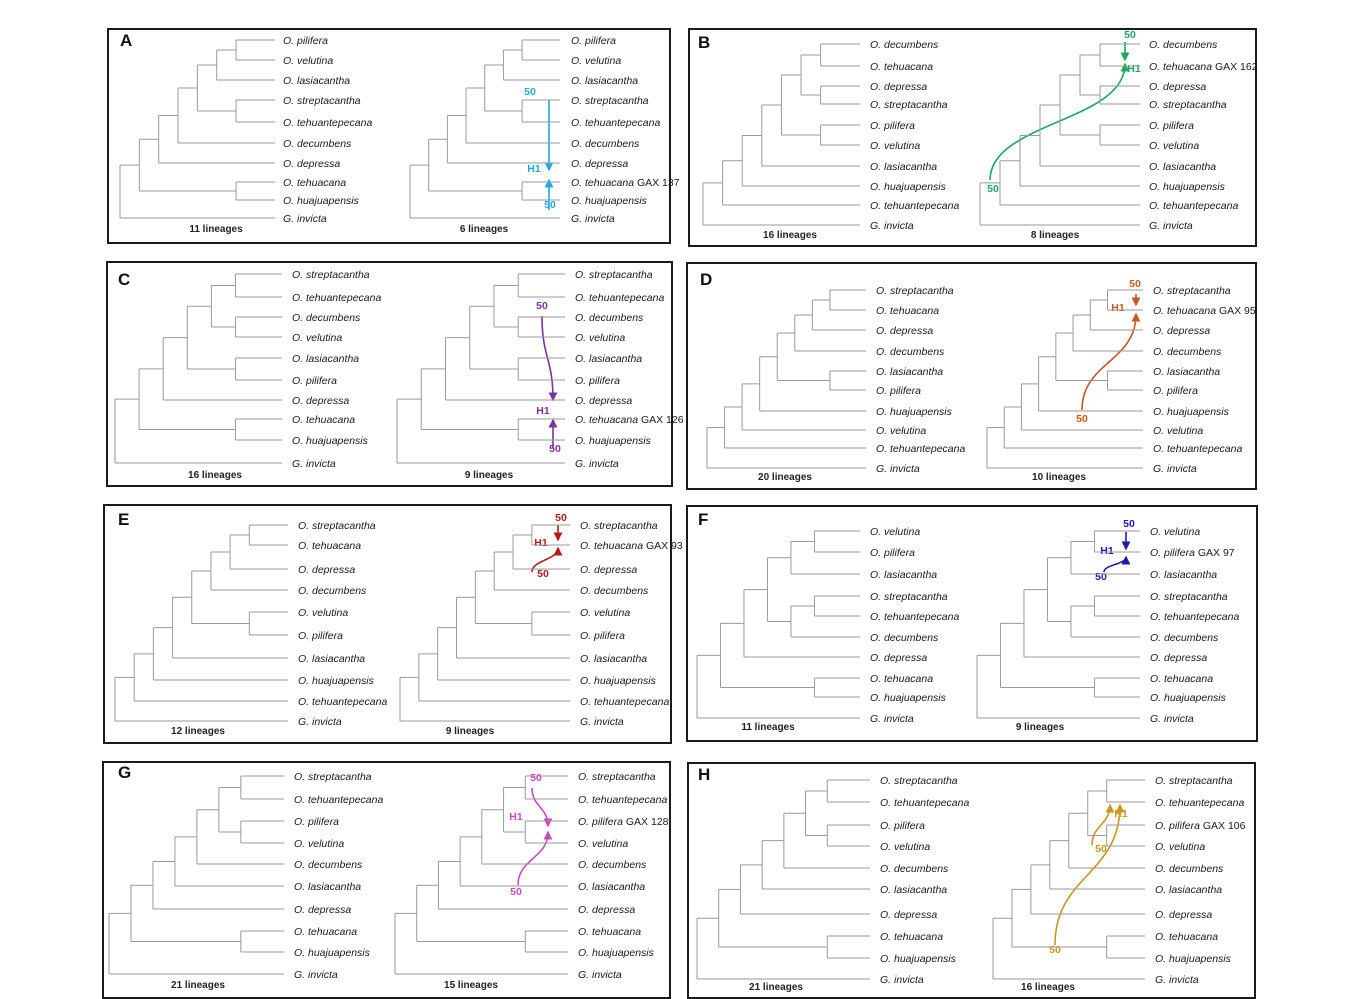 This screenshot has width=1360, height=999. What do you see at coordinates (703, 519) in the screenshot?
I see `panel-label: F` at bounding box center [703, 519].